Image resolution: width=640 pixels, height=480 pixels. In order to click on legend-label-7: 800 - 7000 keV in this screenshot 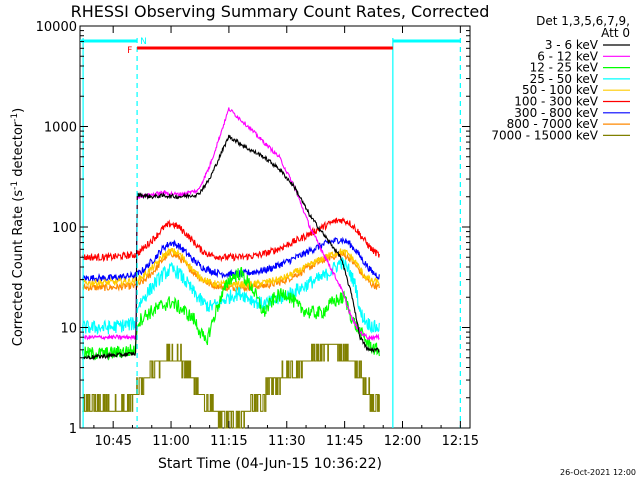, I will do `click(553, 124)`.